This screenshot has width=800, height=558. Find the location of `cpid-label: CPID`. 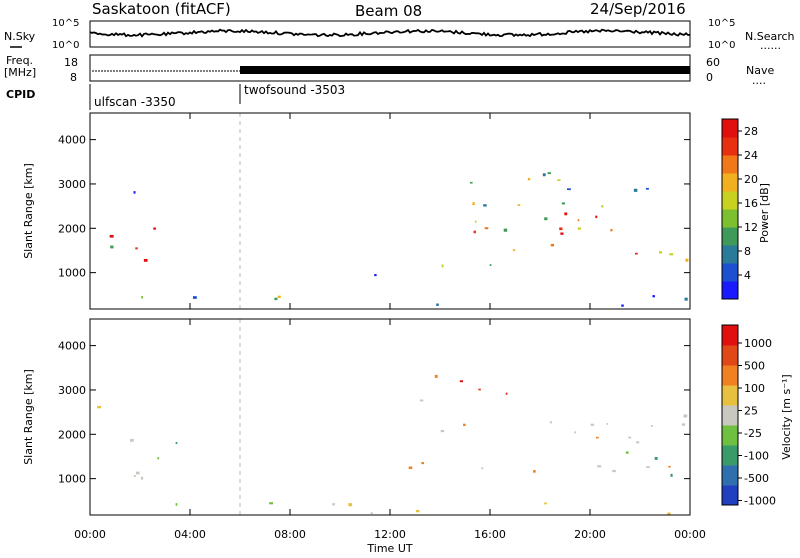

cpid-label: CPID is located at coordinates (20, 94).